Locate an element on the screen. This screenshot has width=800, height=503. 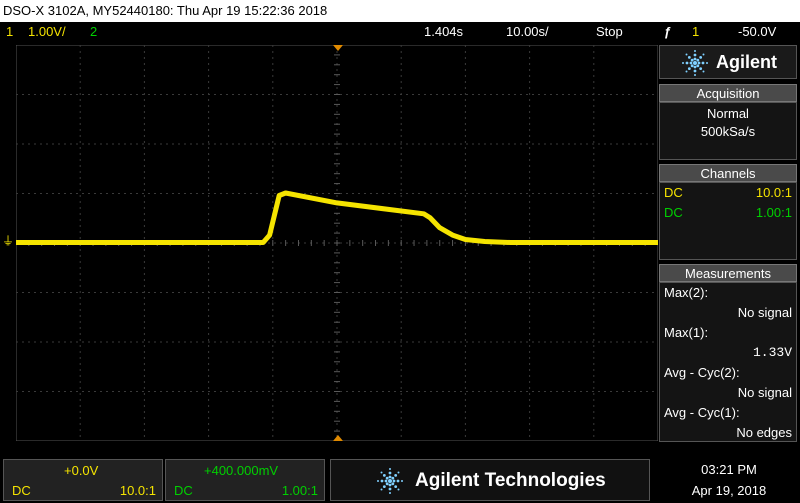
brand-box: Agilent Technologies is located at coordinates (490, 480).